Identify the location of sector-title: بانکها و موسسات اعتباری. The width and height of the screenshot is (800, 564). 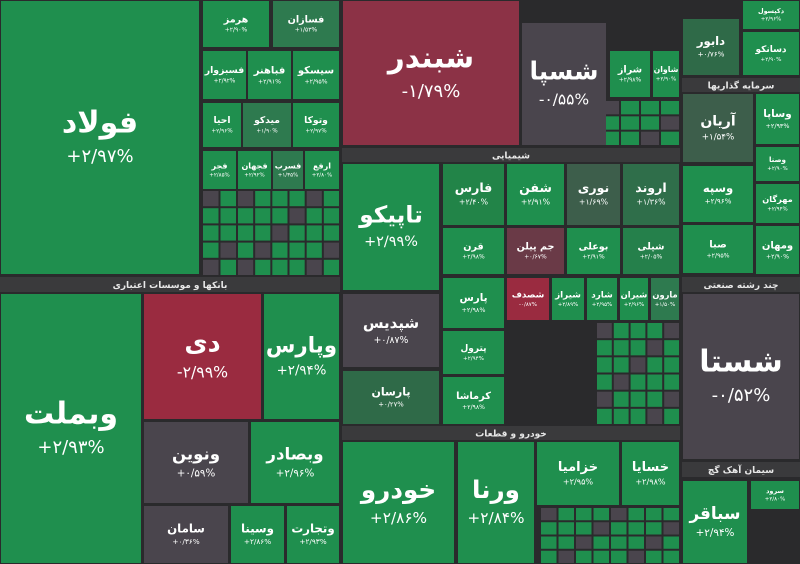
(170, 286).